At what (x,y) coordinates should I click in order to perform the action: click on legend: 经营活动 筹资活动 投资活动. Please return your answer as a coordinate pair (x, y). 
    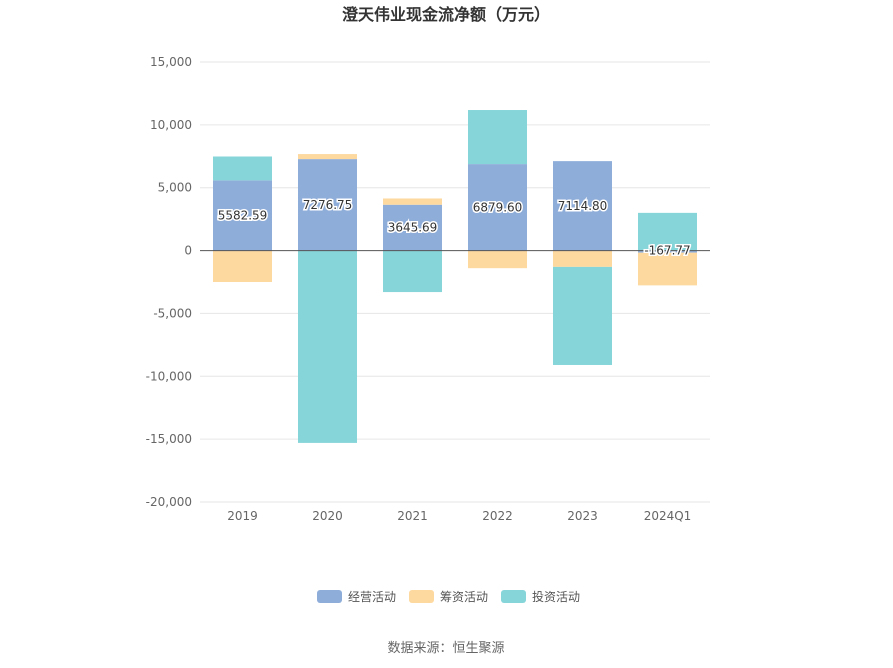
    Looking at the image, I should click on (448, 596).